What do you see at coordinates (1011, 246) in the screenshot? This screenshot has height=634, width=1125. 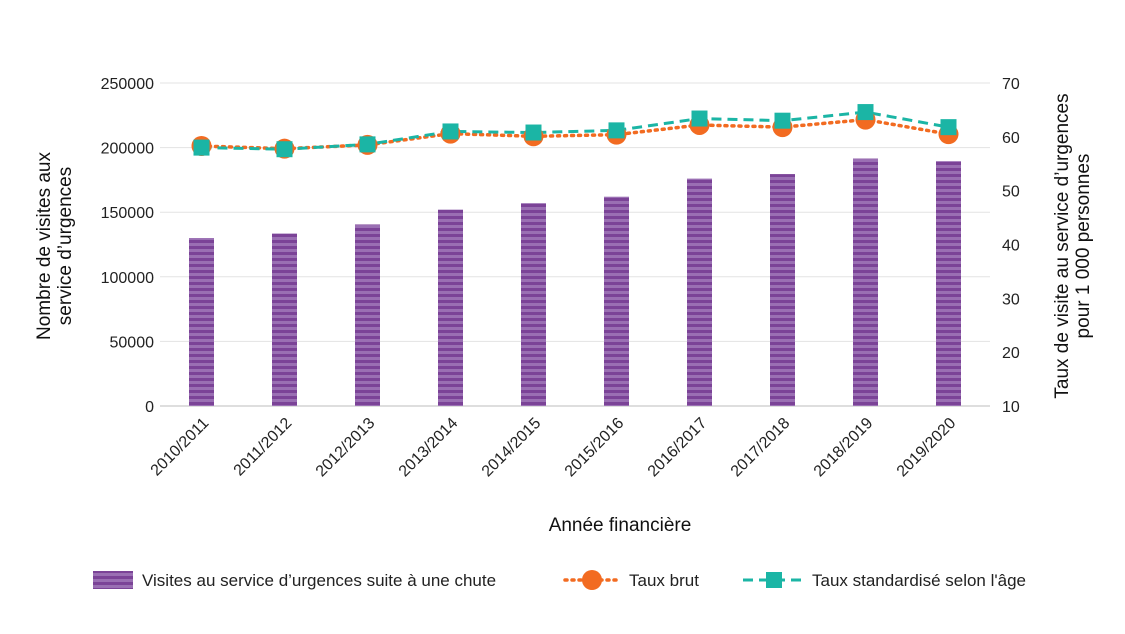 I see `y2-tick-label: 40` at bounding box center [1011, 246].